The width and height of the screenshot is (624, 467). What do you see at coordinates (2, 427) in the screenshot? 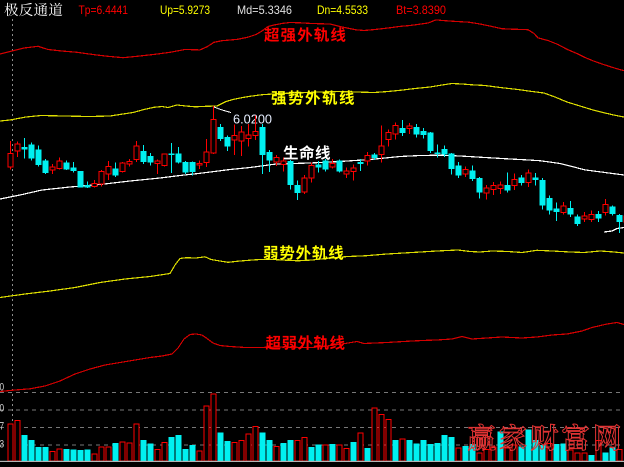
I see `svg-text: 7` at bounding box center [2, 427].